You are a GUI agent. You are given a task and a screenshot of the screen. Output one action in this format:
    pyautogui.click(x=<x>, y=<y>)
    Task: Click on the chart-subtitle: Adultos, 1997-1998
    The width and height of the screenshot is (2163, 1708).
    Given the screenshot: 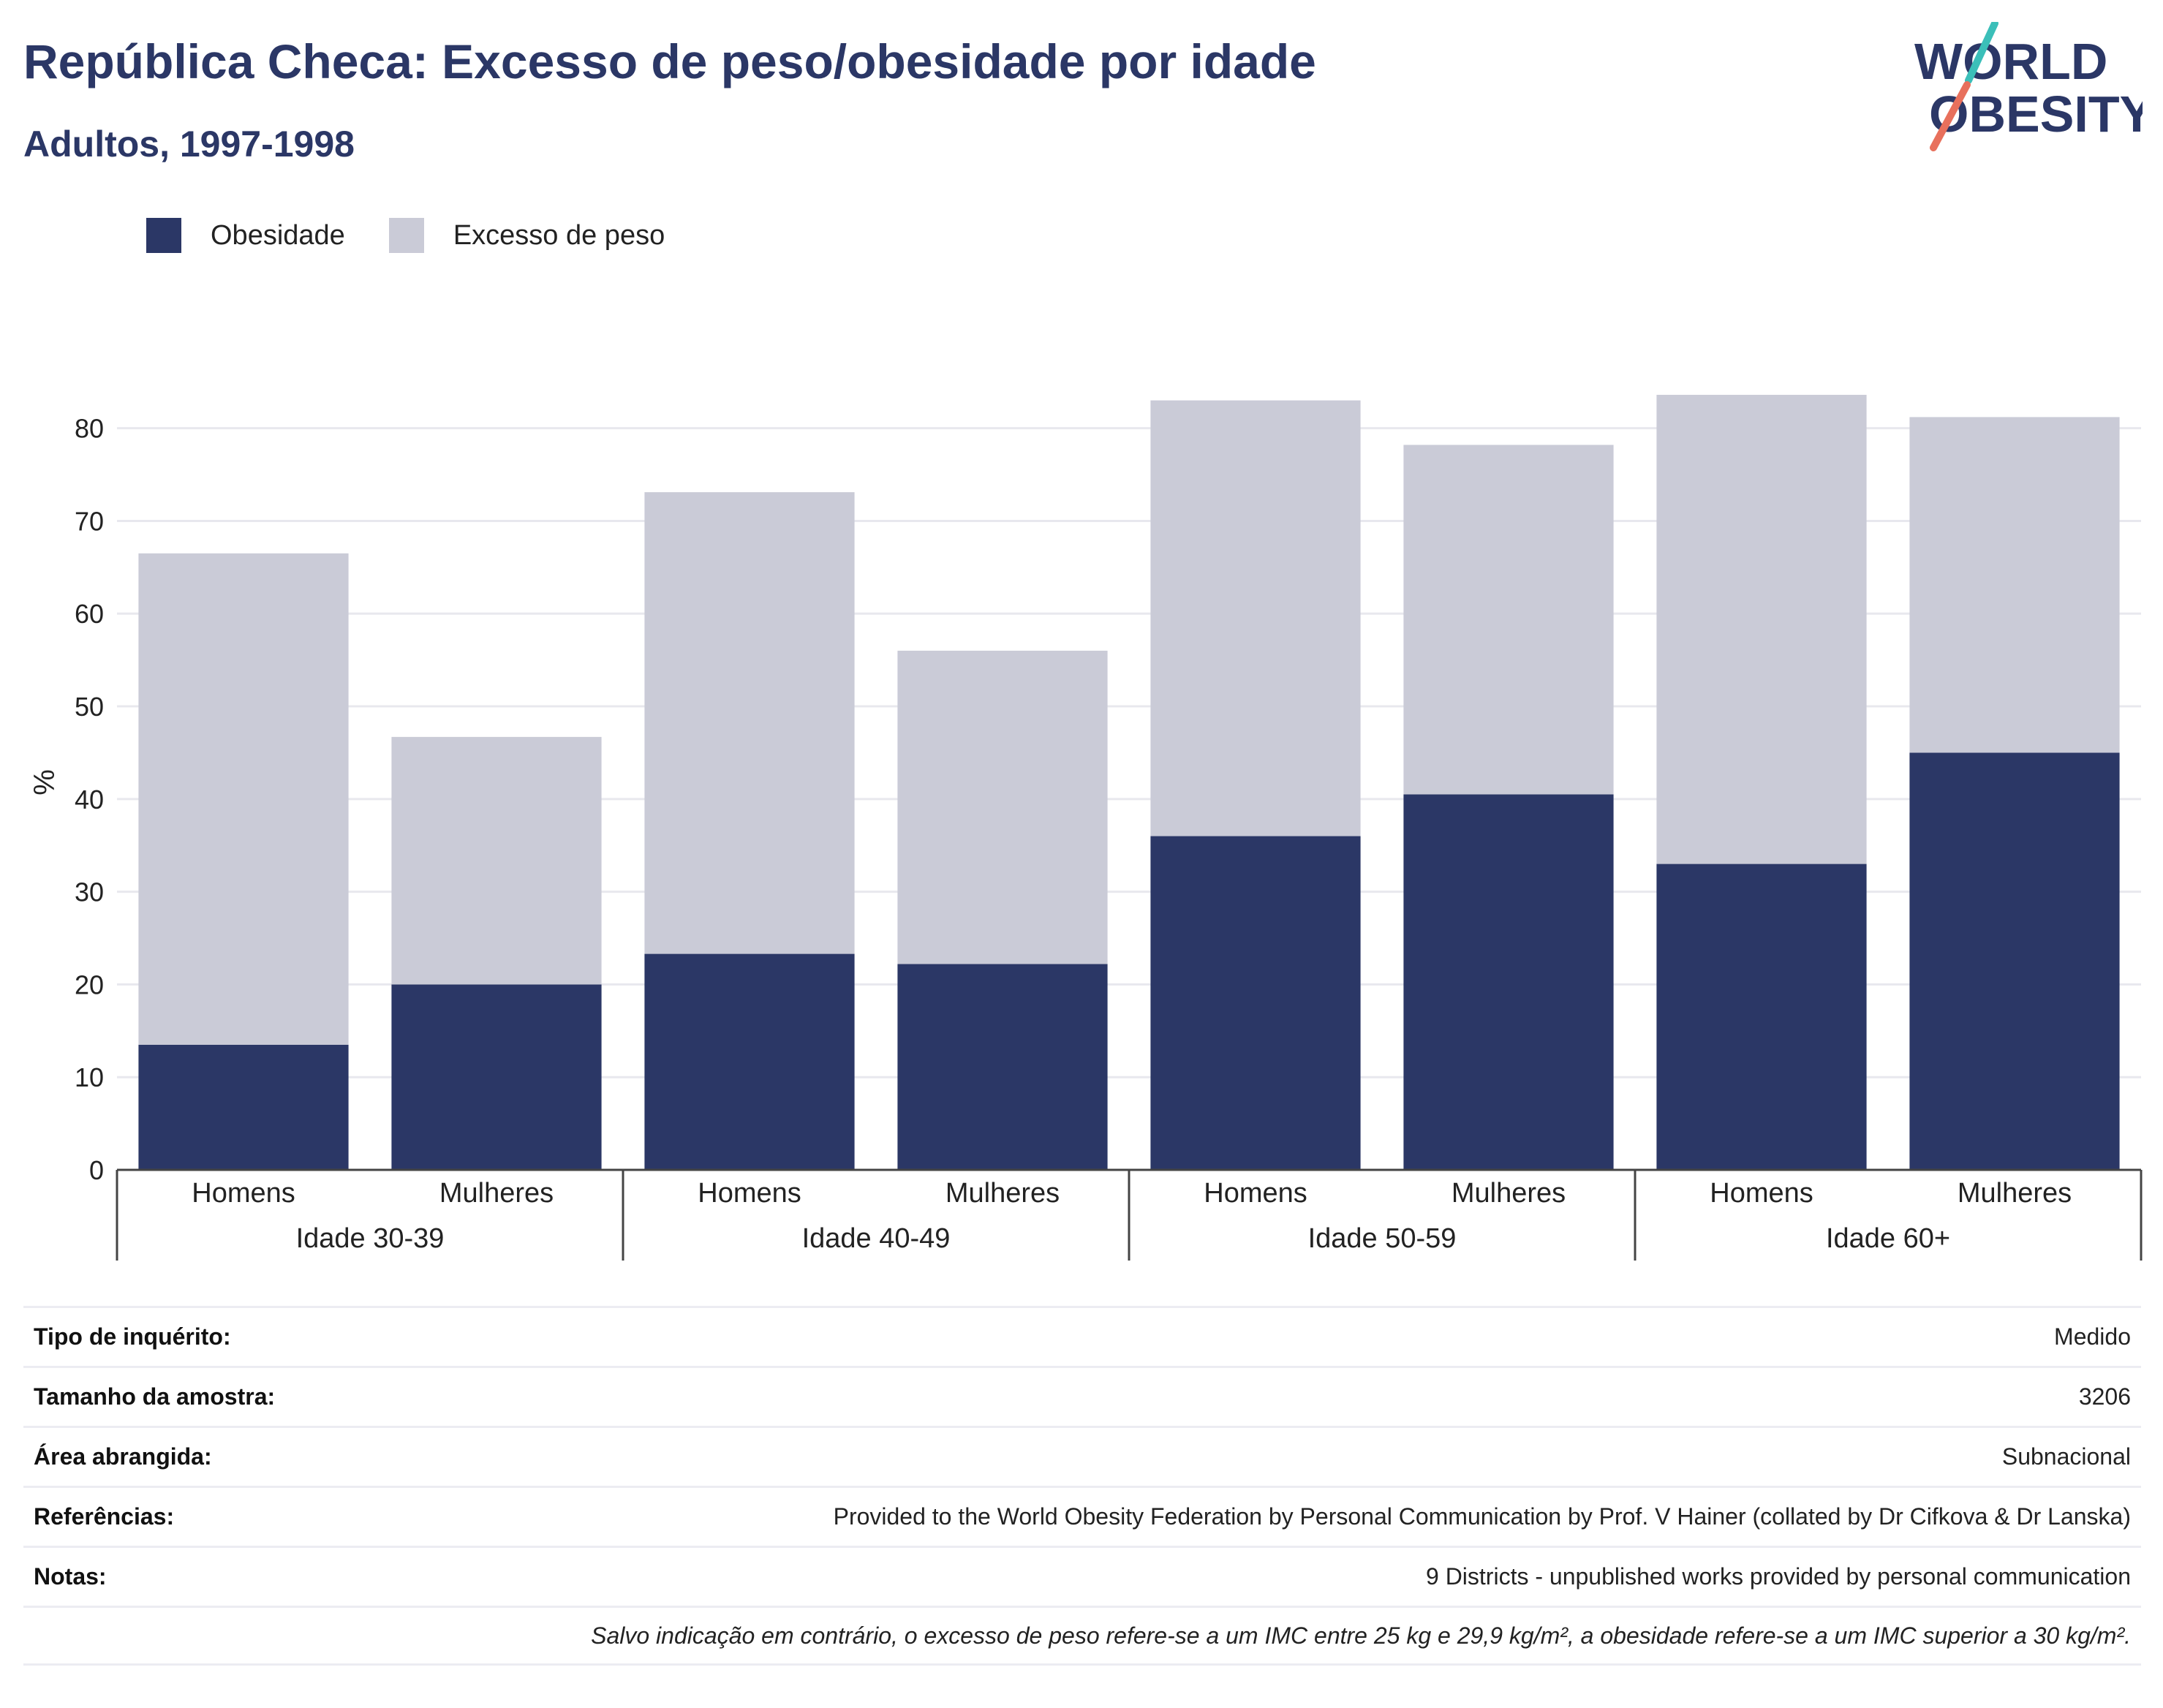 What is the action you would take?
    pyautogui.click(x=189, y=144)
    